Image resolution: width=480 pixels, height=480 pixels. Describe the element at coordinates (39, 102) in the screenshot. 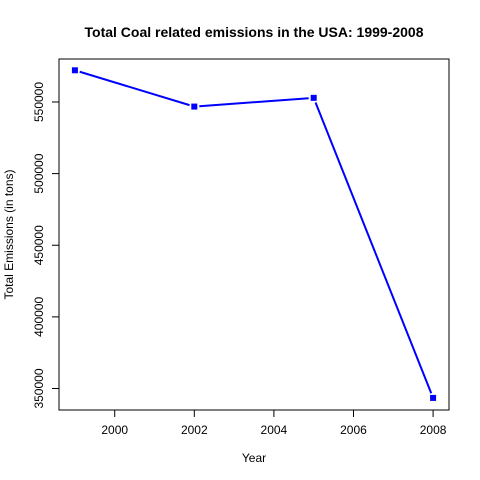

I see `y-tick-label: 550000` at that location.